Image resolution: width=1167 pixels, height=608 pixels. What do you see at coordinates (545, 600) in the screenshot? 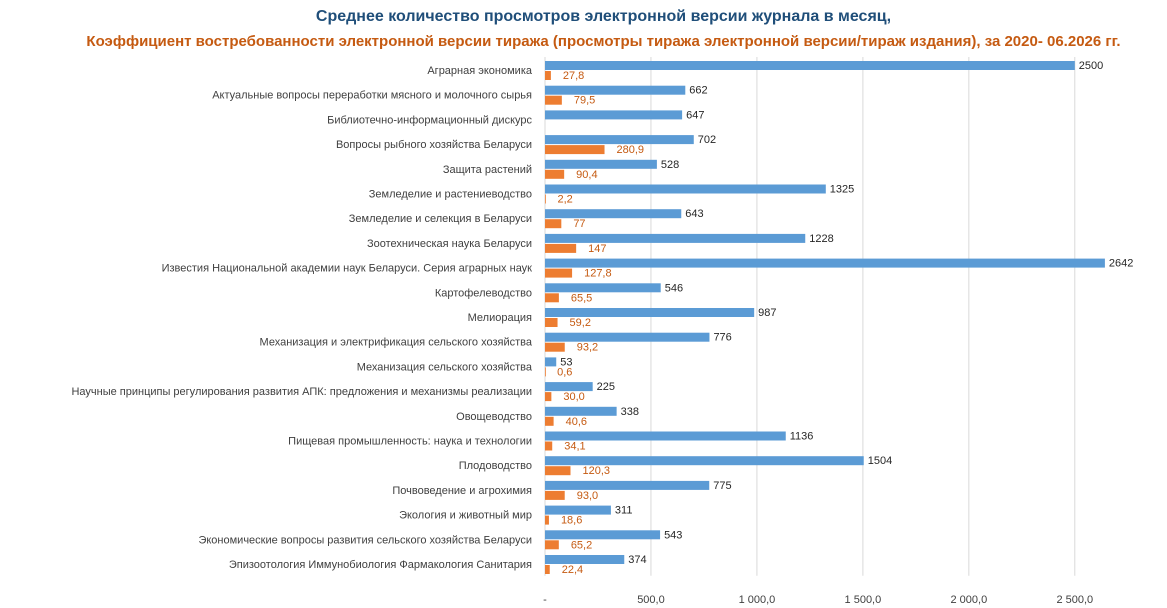
I see `x-tick-label: -` at bounding box center [545, 600].